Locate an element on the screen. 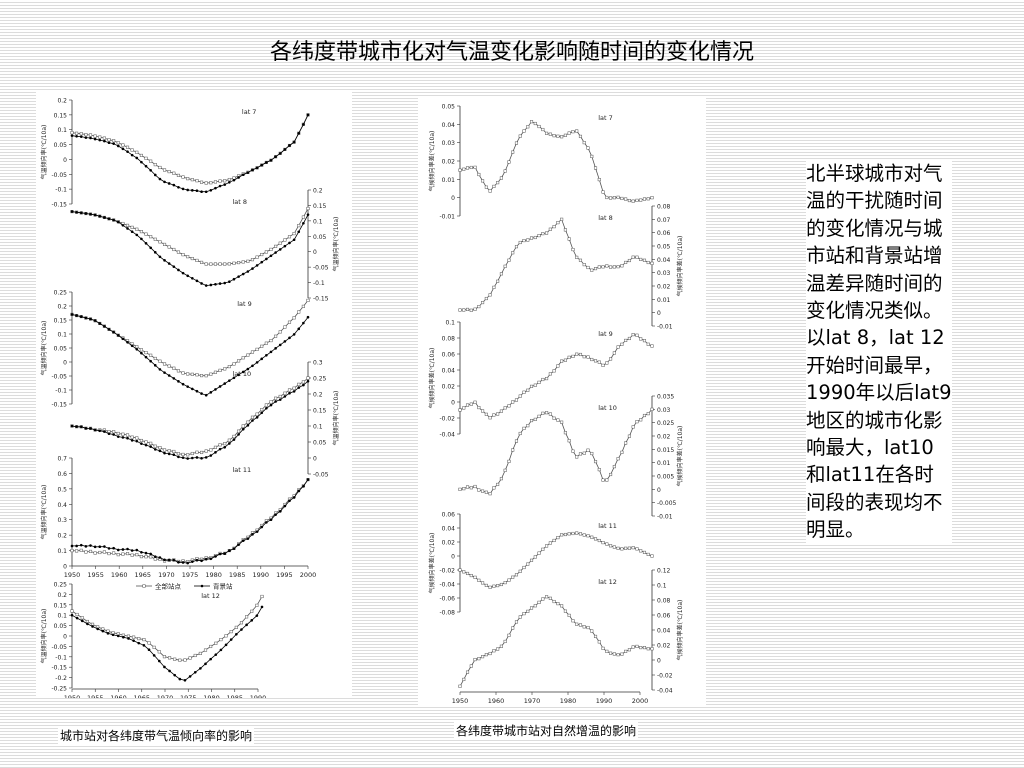 The width and height of the screenshot is (1024, 768). y-tick-label: 0.25 is located at coordinates (61, 293).